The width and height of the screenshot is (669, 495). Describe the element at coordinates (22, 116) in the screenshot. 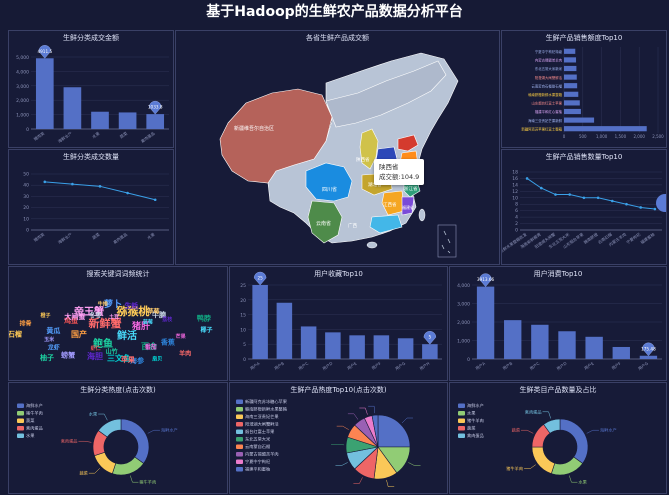

I see `y-tick-label: 1,000` at that location.